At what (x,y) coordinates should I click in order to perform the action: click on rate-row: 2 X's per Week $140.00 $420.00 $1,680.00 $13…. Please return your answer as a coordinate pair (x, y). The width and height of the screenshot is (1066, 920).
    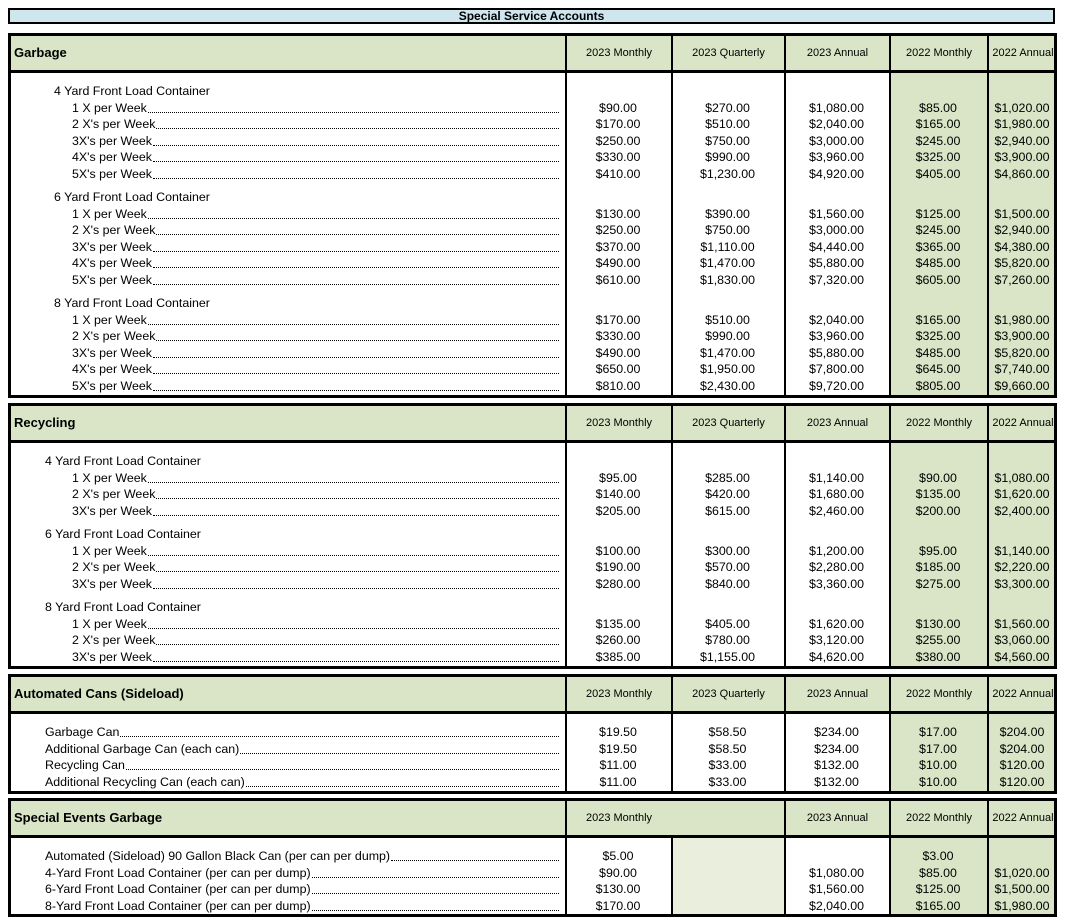
    Looking at the image, I should click on (532, 494).